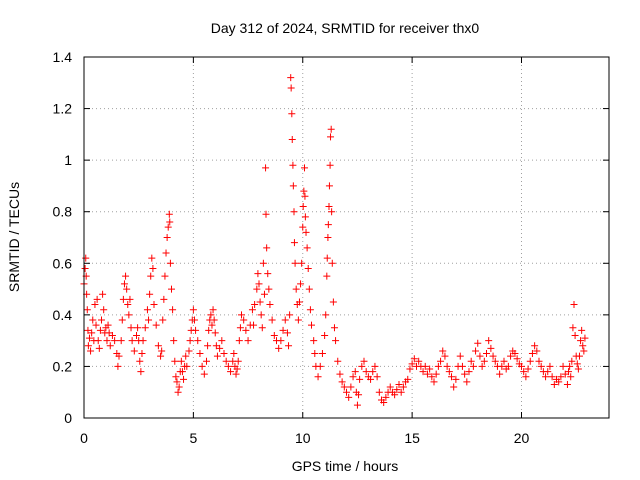  Describe the element at coordinates (63, 57) in the screenshot. I see `y-tick-label: 1.4` at that location.